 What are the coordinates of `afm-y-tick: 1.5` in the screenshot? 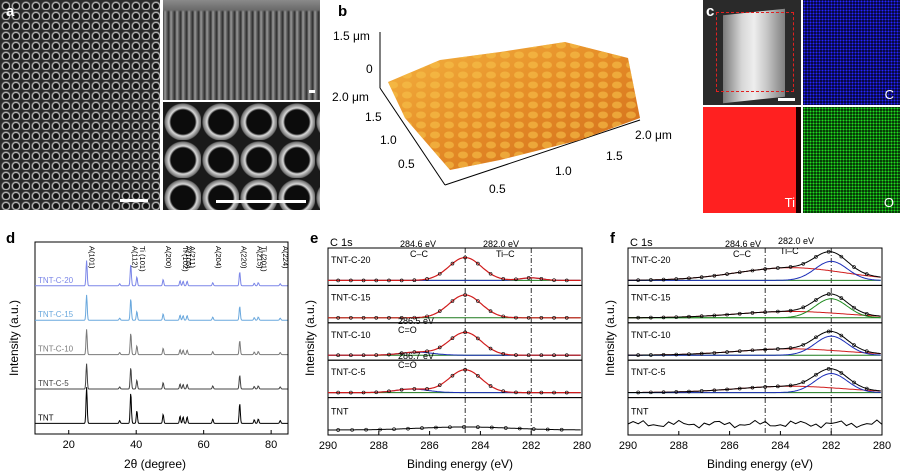 It's located at (373, 117).